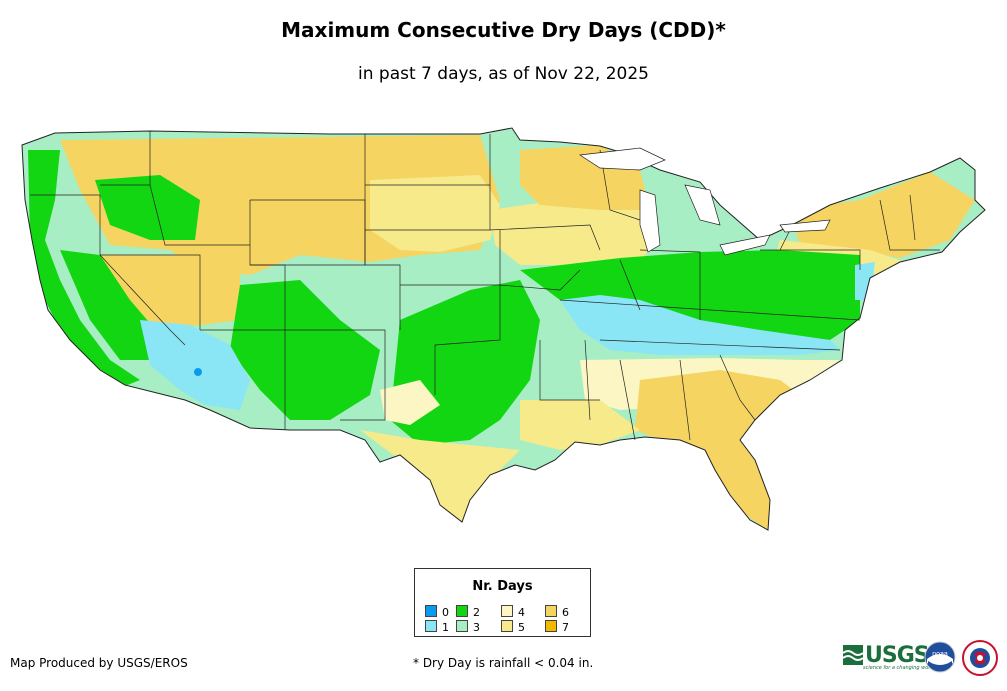 This screenshot has height=691, width=1007. I want to click on map-subtitle: in past 7 days, as of Nov 22, 2025, so click(503, 74).